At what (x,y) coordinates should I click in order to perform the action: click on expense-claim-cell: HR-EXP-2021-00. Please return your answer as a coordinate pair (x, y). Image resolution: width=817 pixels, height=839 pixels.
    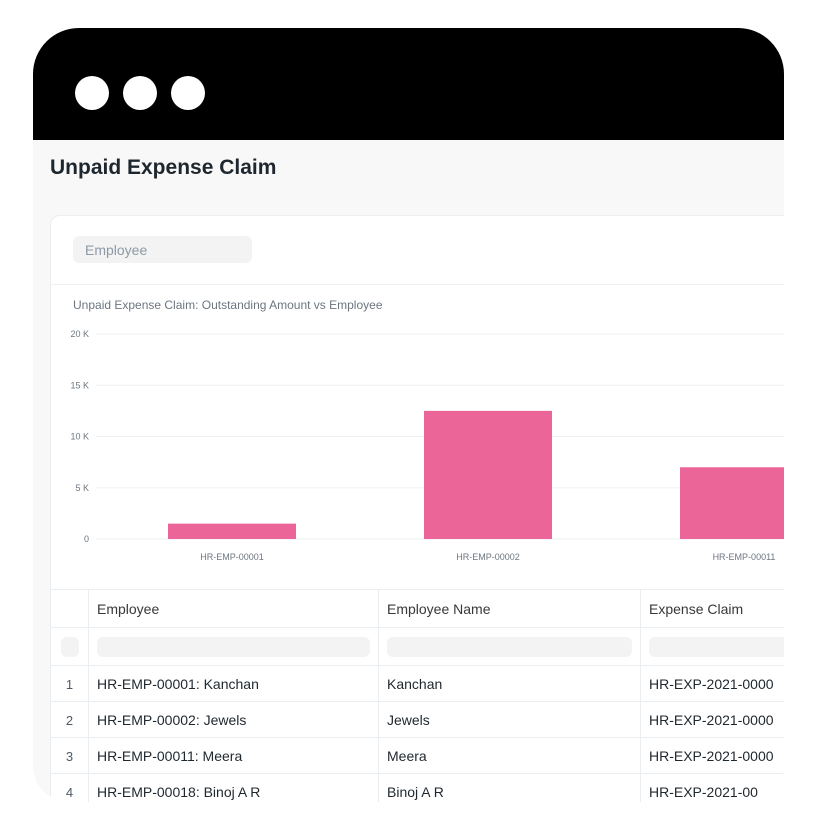
    Looking at the image, I should click on (712, 788).